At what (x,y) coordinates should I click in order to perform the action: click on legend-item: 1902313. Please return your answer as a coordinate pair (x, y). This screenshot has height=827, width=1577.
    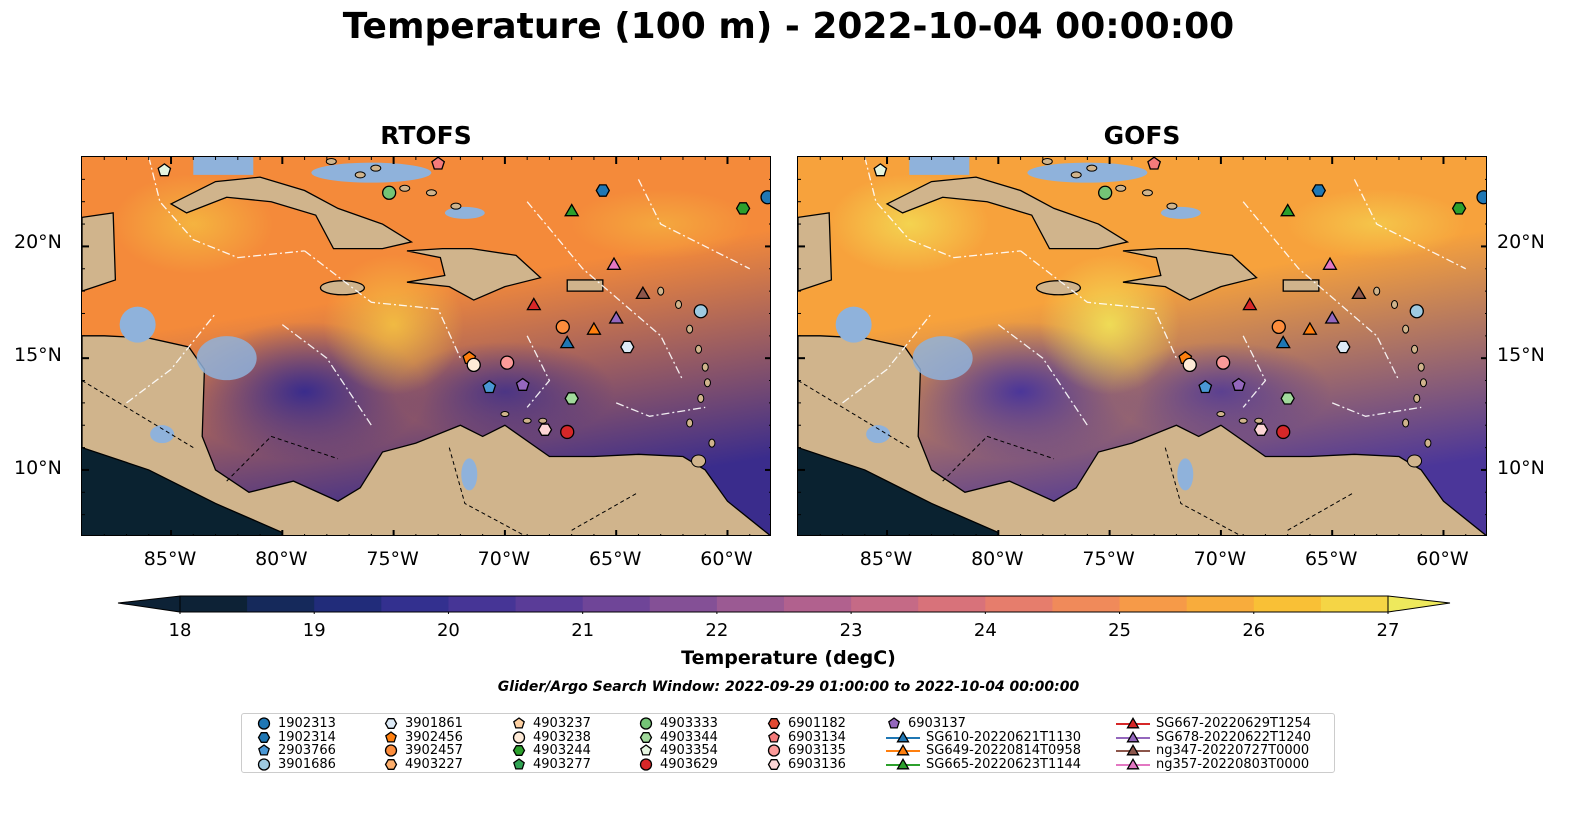
    Looking at the image, I should click on (296, 723).